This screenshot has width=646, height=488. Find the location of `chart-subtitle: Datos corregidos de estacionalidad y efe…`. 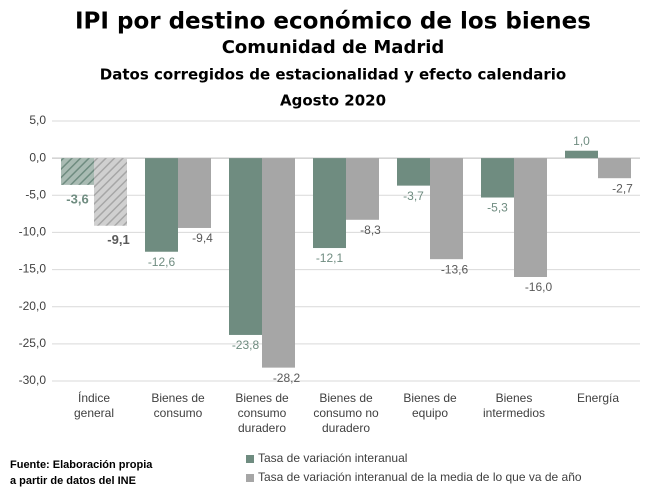

chart-subtitle: Datos corregidos de estacionalidad y efe… is located at coordinates (333, 75).